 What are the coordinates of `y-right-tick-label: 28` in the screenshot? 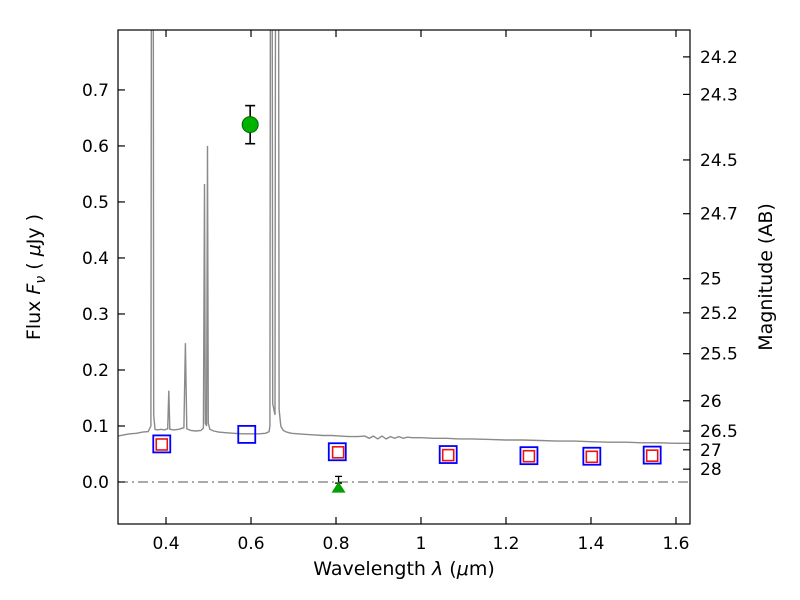 It's located at (711, 470).